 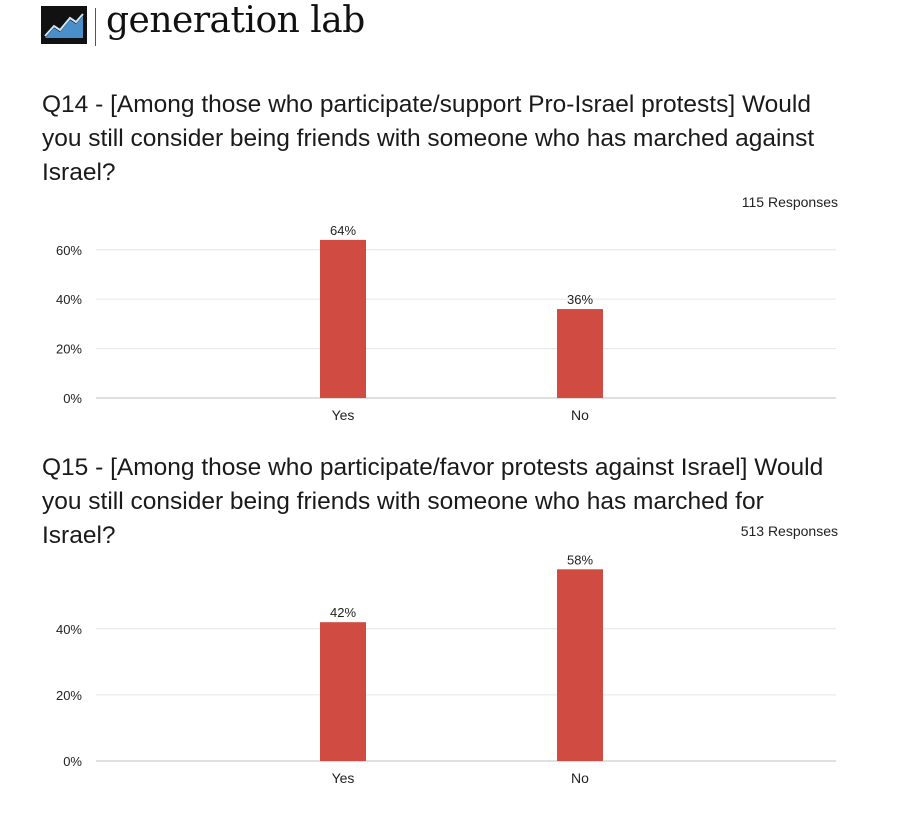 What do you see at coordinates (69, 250) in the screenshot?
I see `y-tick-label: 60%` at bounding box center [69, 250].